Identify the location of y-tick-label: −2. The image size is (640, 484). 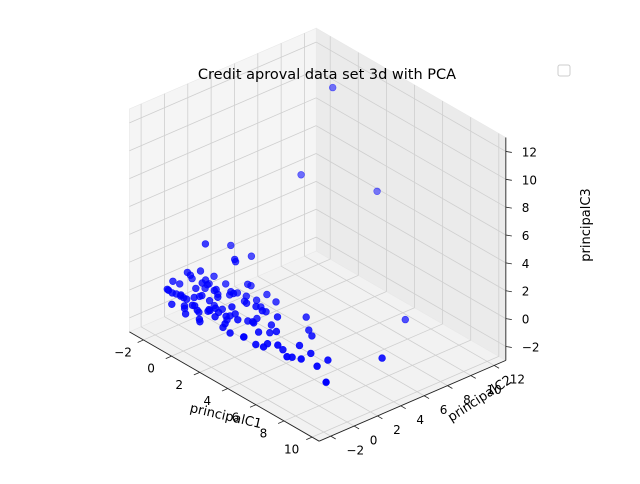
(355, 450).